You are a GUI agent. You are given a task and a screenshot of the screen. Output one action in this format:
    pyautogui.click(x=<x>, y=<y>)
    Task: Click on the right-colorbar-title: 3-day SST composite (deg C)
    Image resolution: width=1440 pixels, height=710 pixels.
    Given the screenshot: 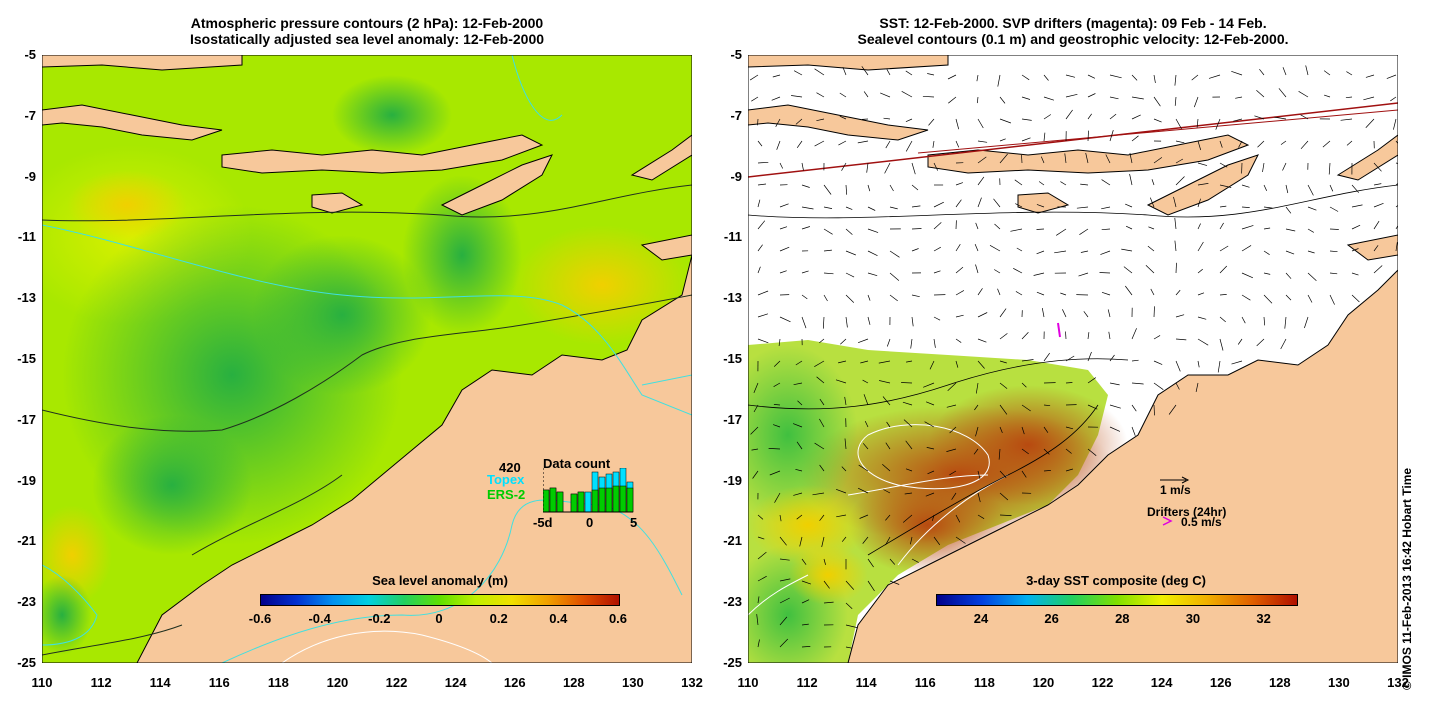 What is the action you would take?
    pyautogui.click(x=1116, y=580)
    